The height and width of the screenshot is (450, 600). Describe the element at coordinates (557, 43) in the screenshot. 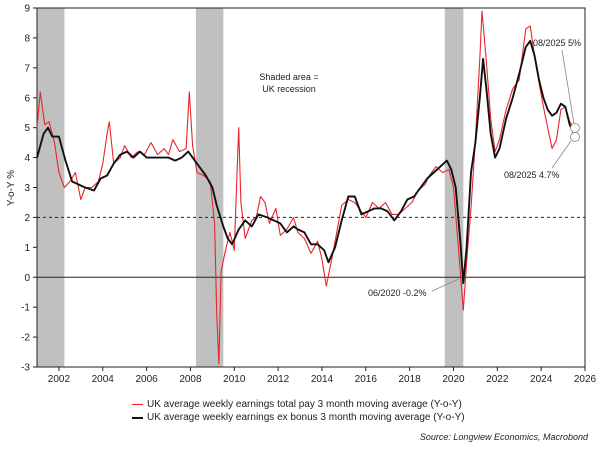

I see `annotation-5pct-label: 08/2025 5%` at that location.